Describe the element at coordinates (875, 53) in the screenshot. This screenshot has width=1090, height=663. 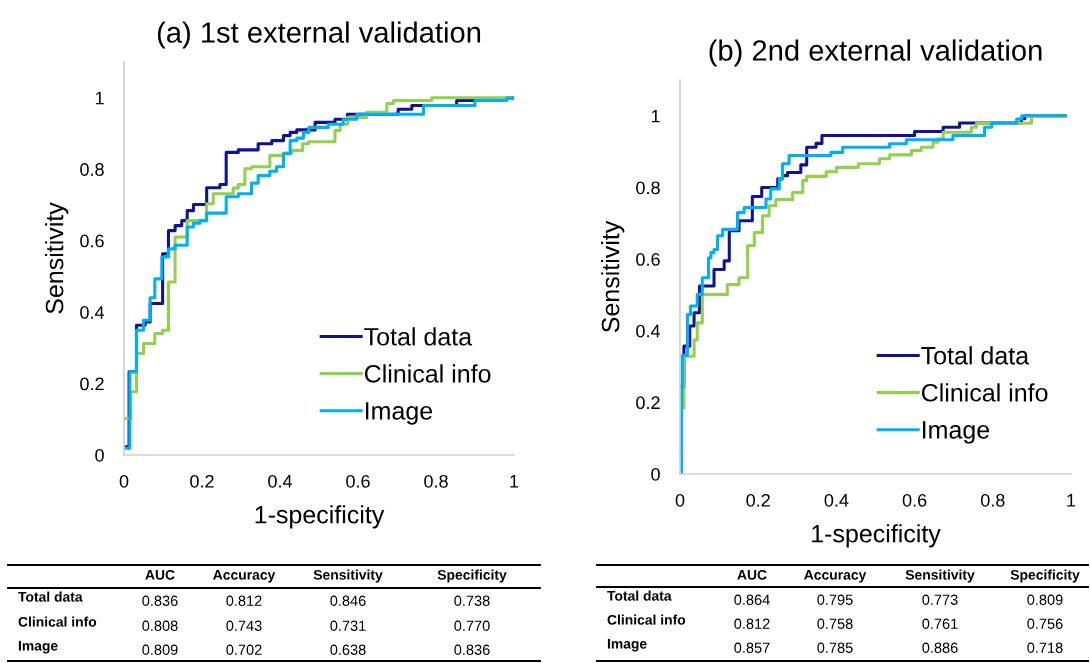
I see `chart-title: (b) 2nd external validation` at that location.